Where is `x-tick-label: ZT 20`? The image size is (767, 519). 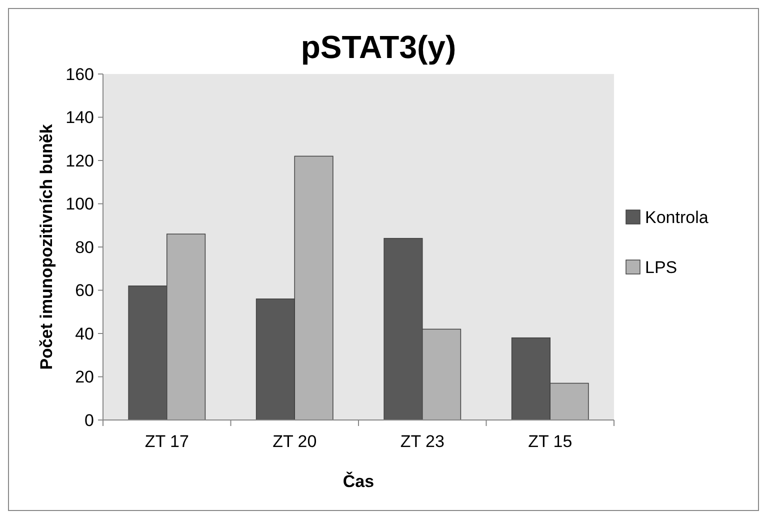
x-tick-label: ZT 20 is located at coordinates (294, 441).